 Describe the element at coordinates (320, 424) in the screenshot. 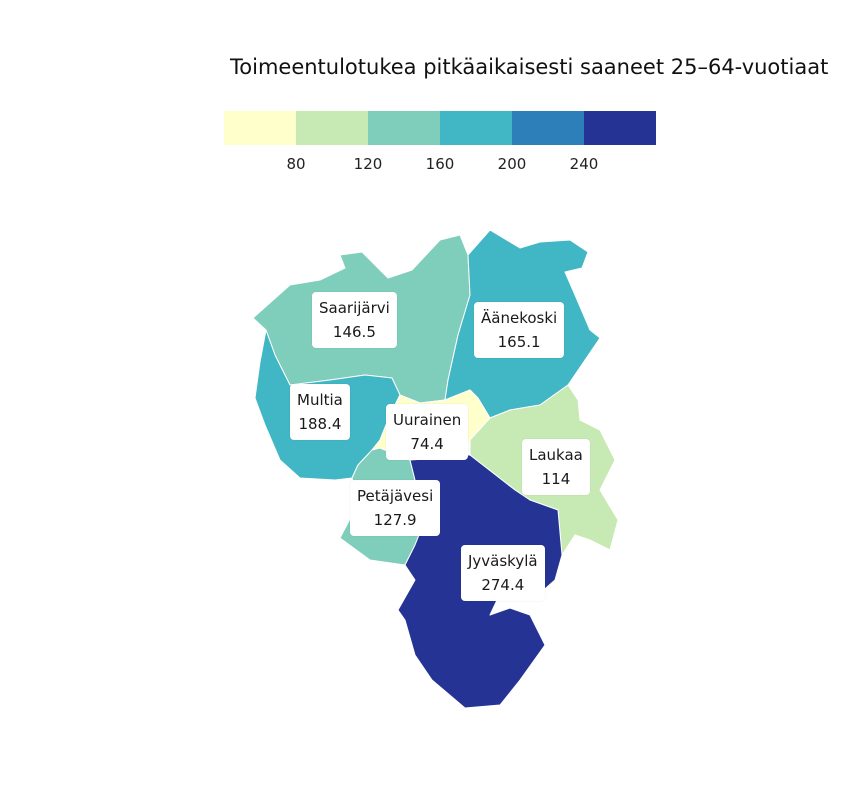

I see `label-multia-value: 188.4` at that location.